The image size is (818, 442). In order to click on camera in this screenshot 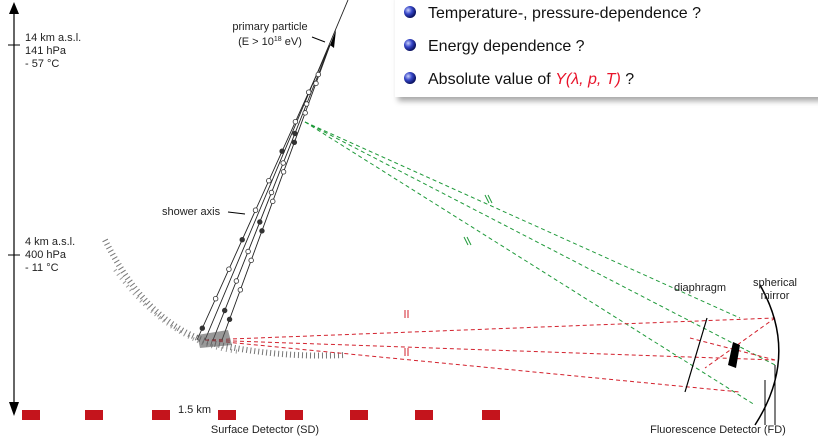, I will do `click(734, 355)`.